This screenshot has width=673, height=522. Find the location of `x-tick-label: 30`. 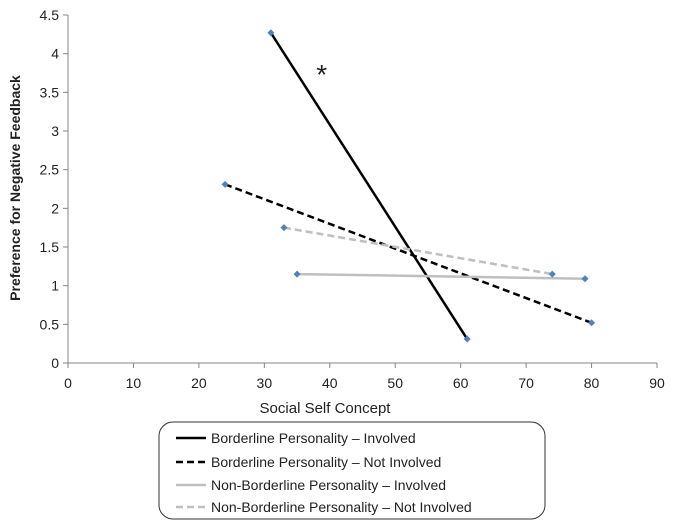

x-tick-label: 30 is located at coordinates (265, 383).